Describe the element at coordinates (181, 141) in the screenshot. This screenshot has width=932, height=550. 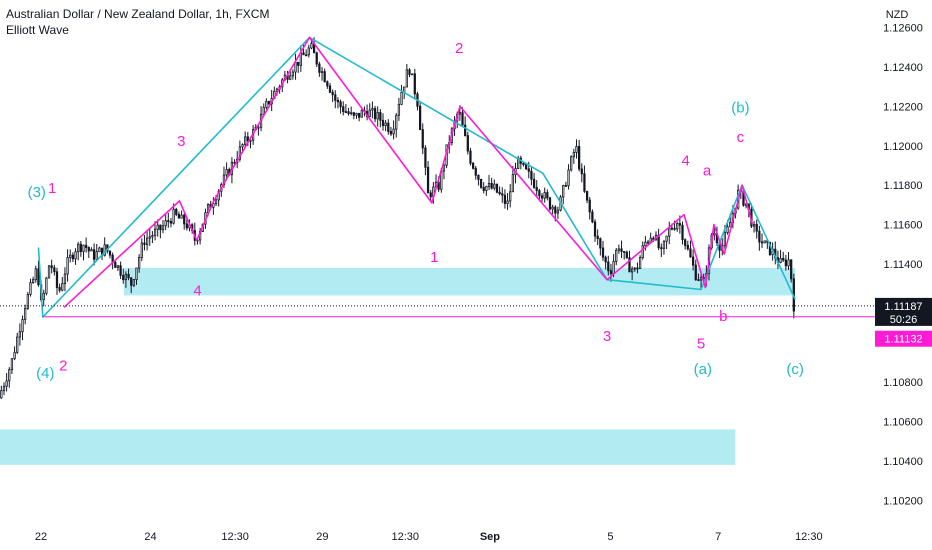
I see `wave-label: 3` at that location.